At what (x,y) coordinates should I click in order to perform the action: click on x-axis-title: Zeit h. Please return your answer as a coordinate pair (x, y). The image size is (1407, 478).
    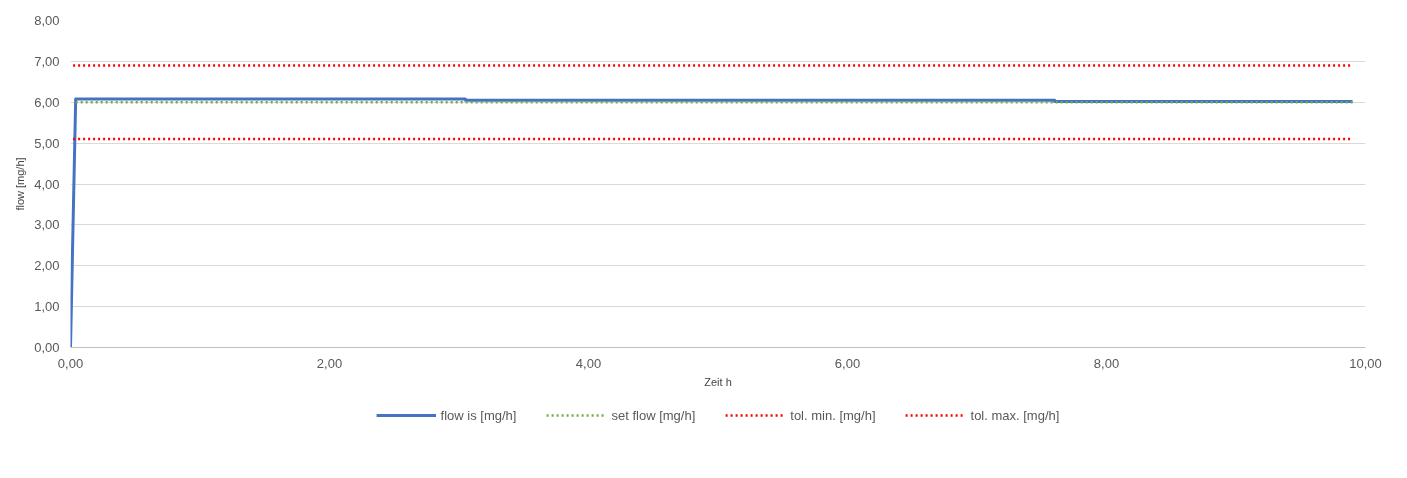
    Looking at the image, I should click on (718, 381).